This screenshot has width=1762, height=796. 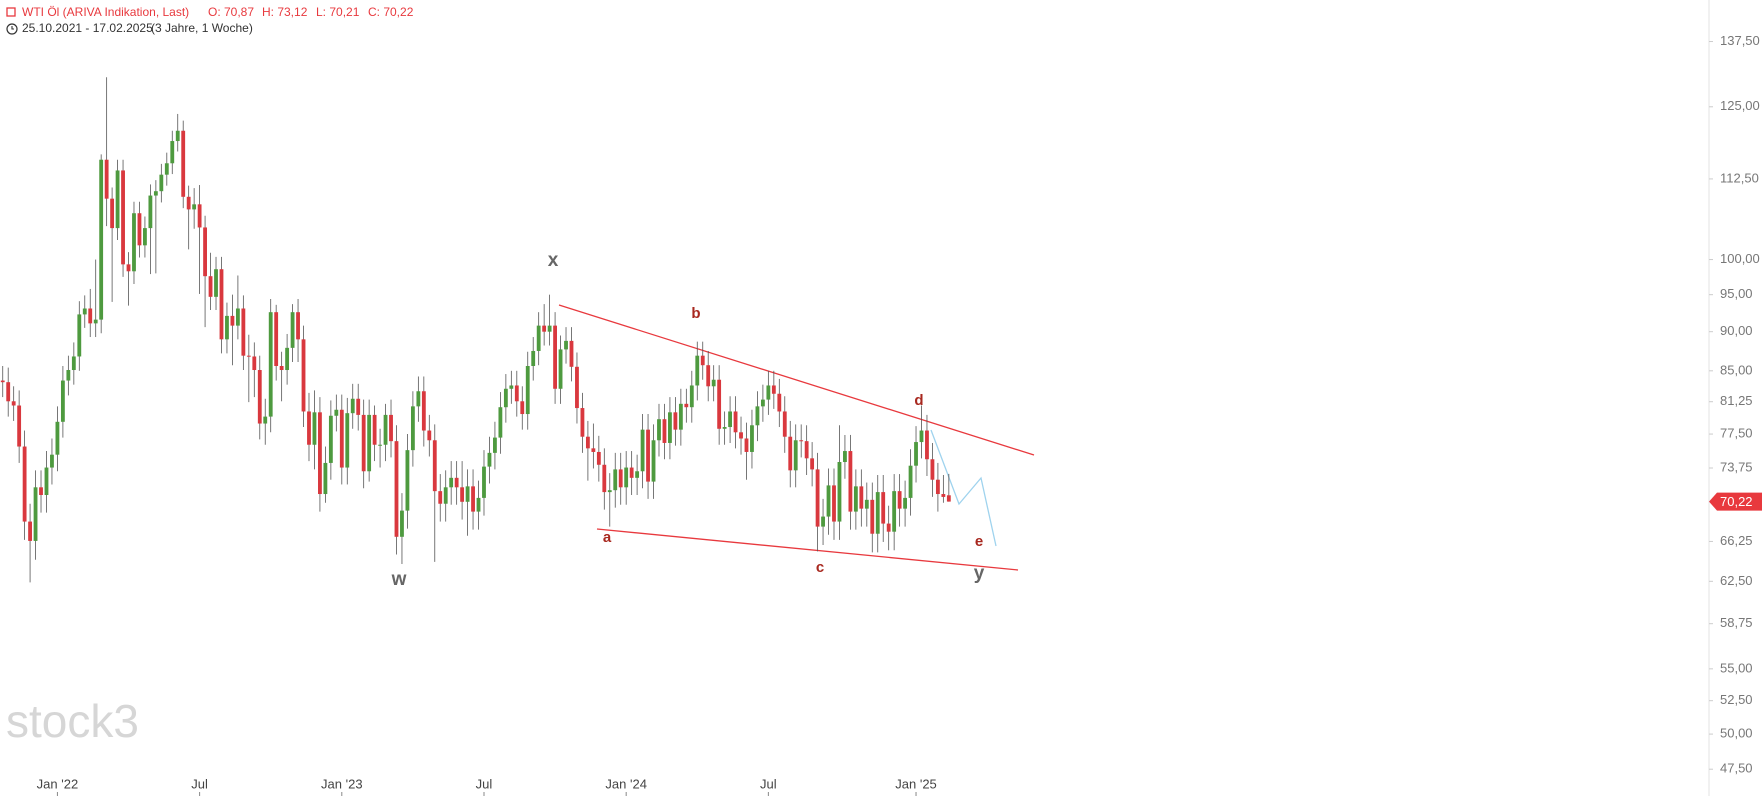 What do you see at coordinates (58, 783) in the screenshot?
I see `x-tick-label: Jan '22` at bounding box center [58, 783].